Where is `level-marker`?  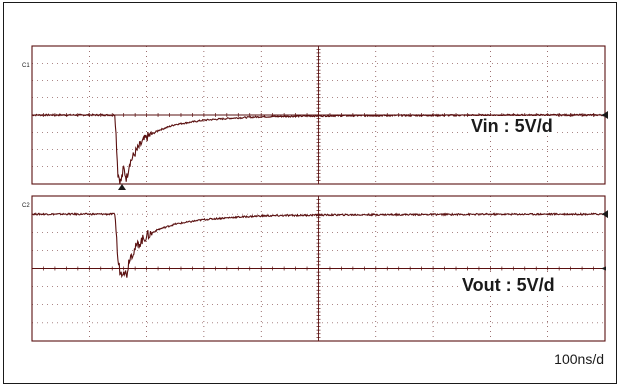 level-marker is located at coordinates (605, 214).